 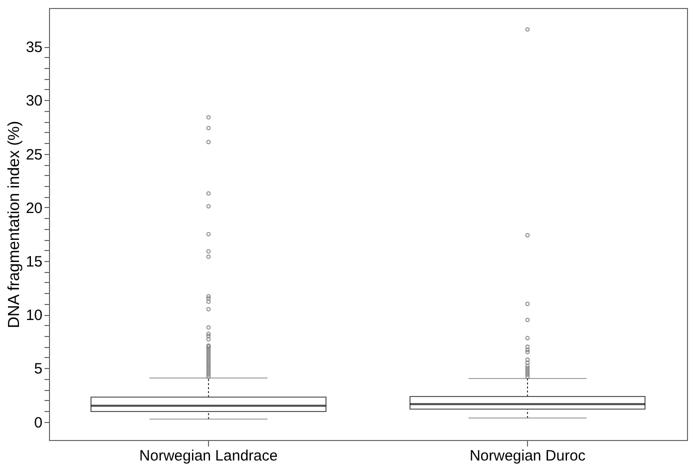 I want to click on y-tick-label: 20, so click(x=34, y=208).